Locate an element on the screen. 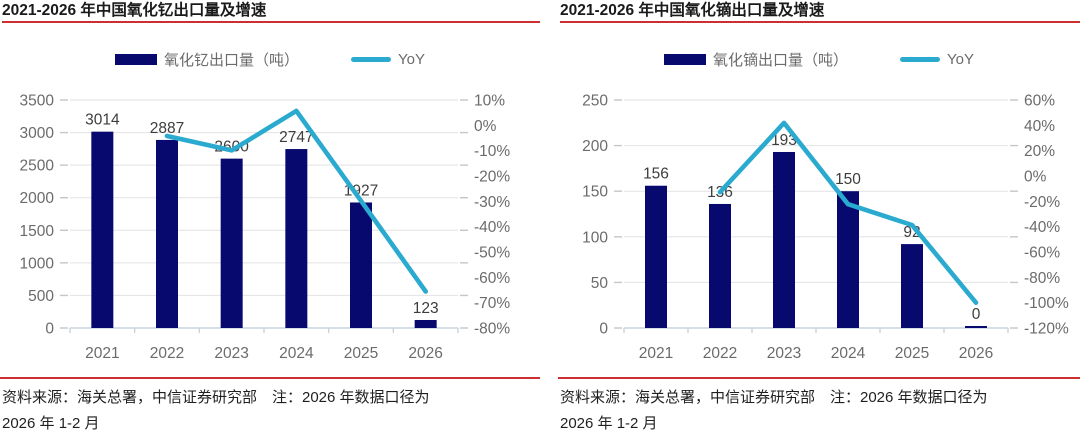 This screenshot has height=439, width=1080. right-axis-tick-label: -70% is located at coordinates (492, 303).